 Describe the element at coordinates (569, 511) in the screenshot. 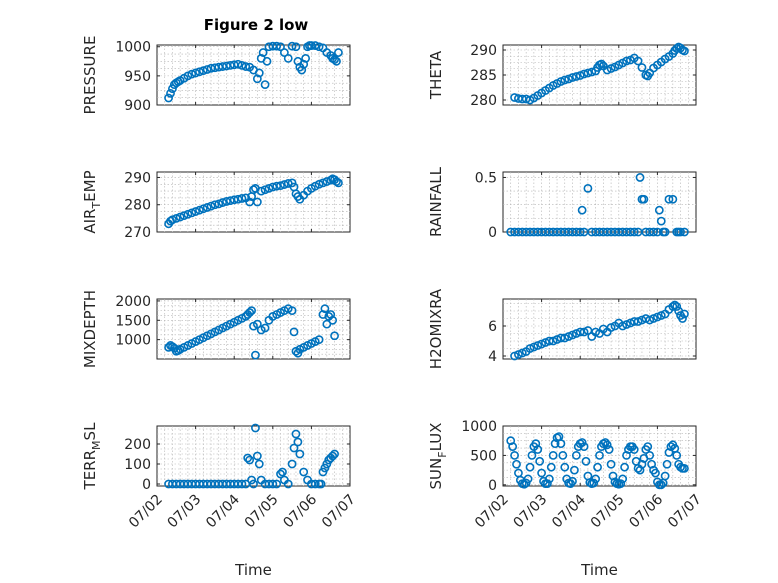

I see `x-tick-label: 07/04` at that location.